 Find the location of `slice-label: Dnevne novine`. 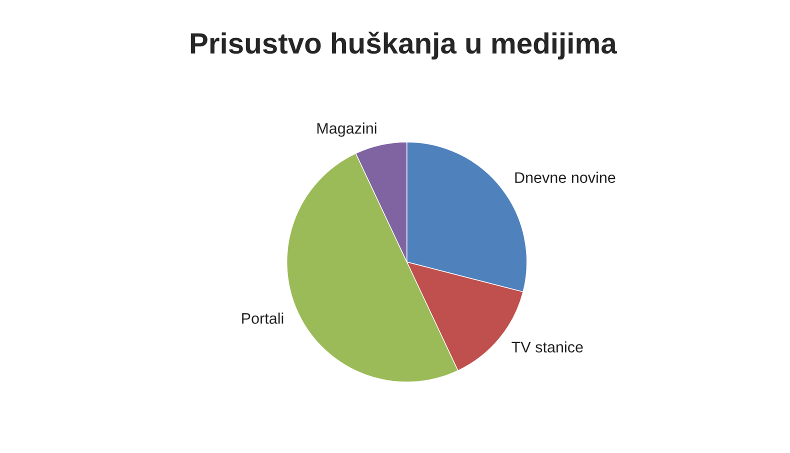

slice-label: Dnevne novine is located at coordinates (565, 177).